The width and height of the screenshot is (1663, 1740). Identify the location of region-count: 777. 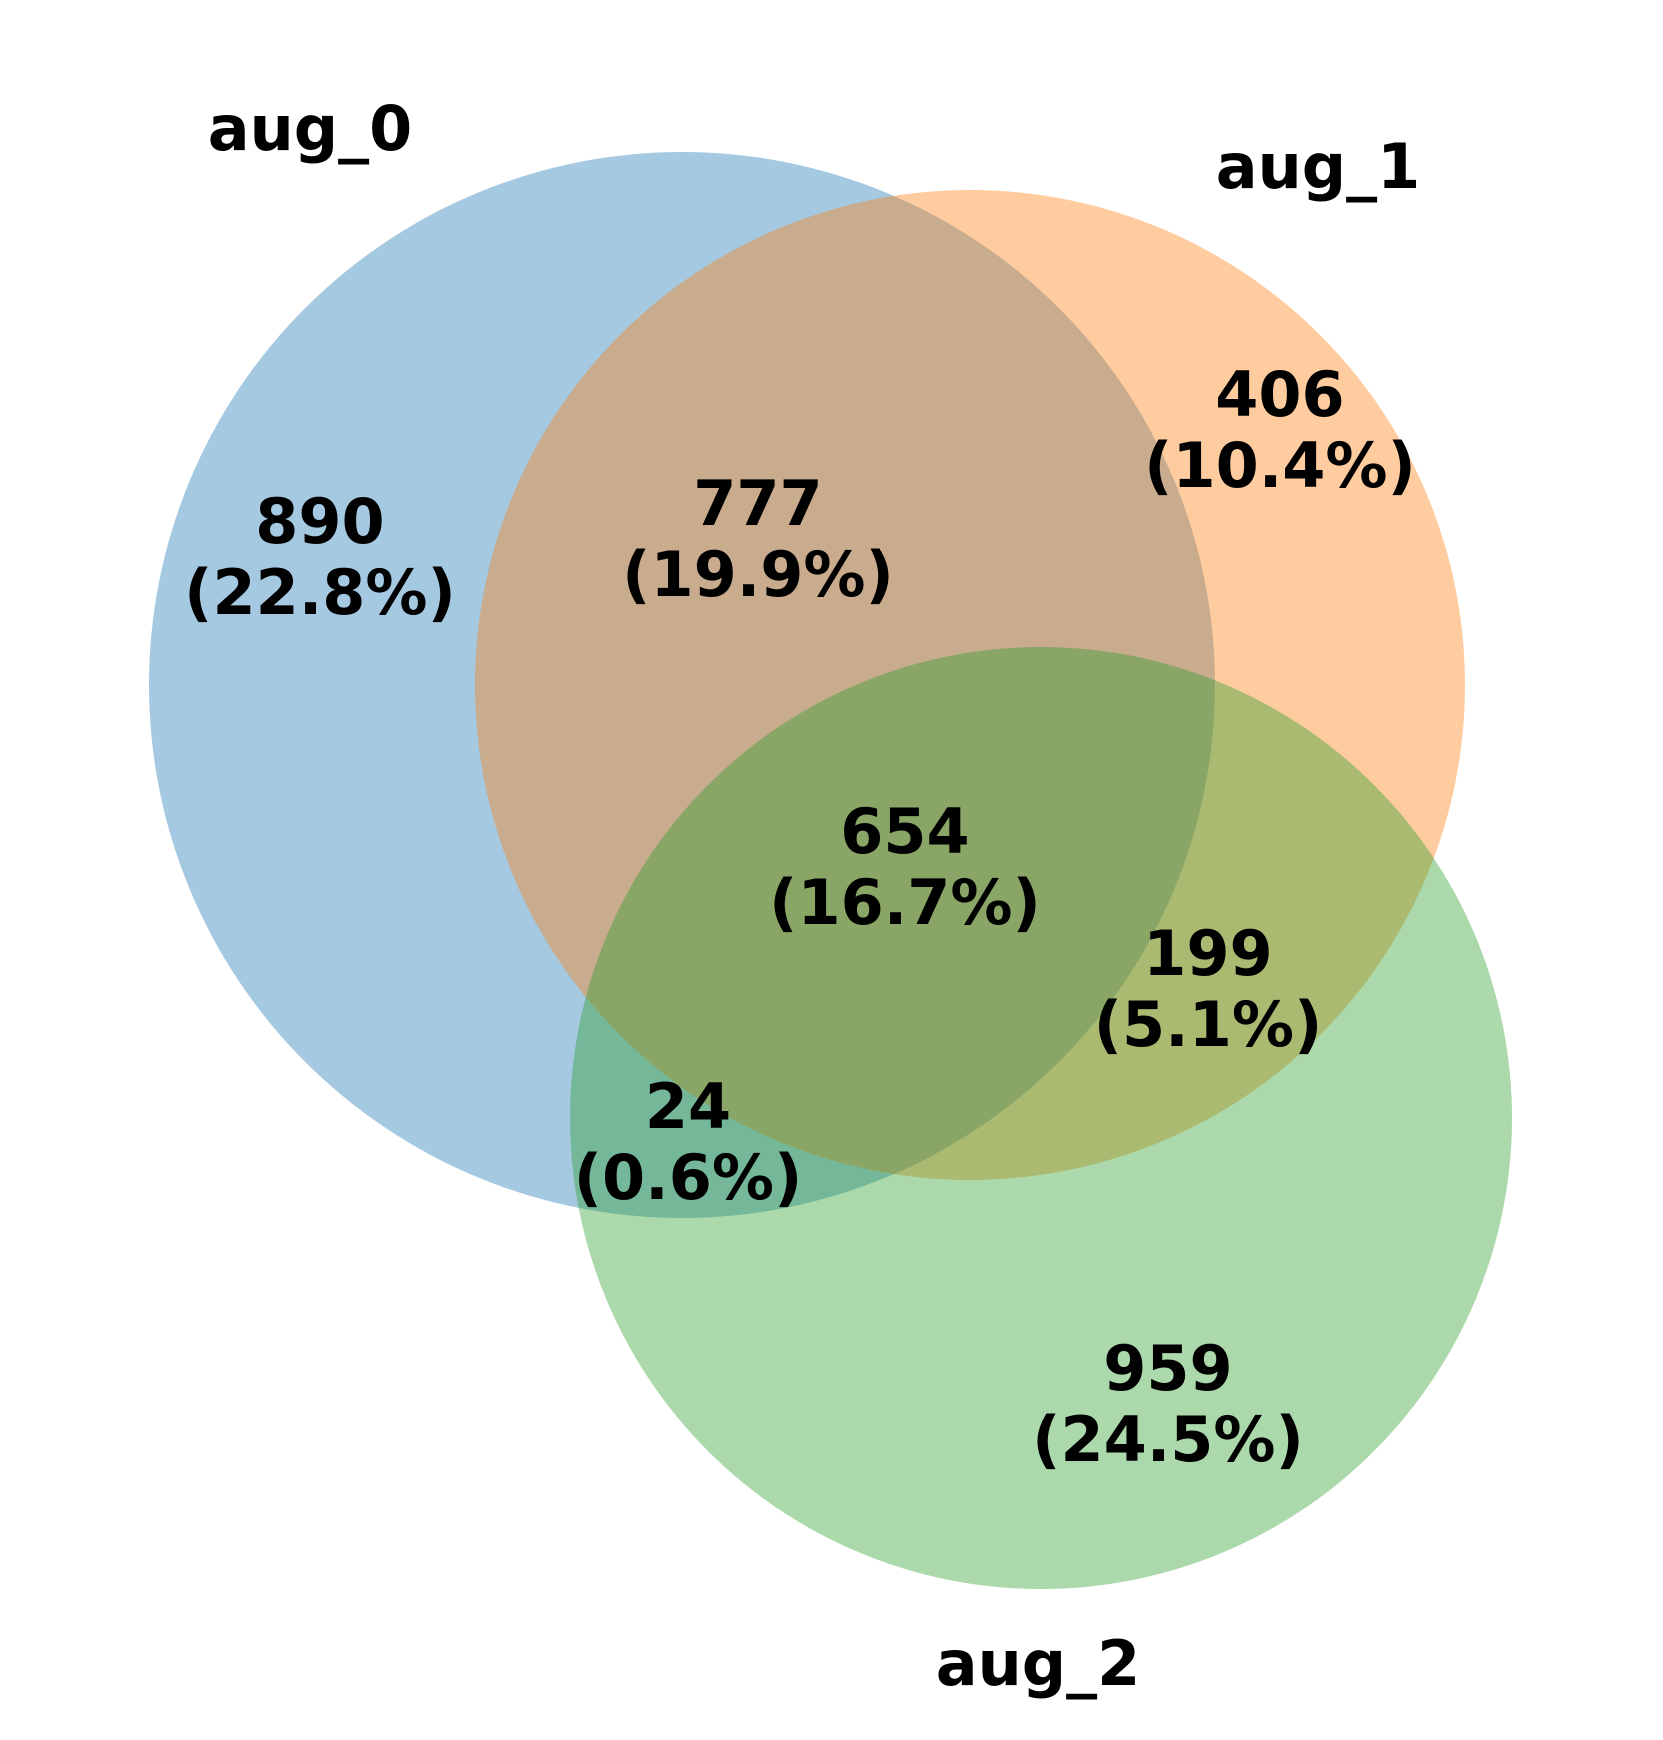
(757, 503).